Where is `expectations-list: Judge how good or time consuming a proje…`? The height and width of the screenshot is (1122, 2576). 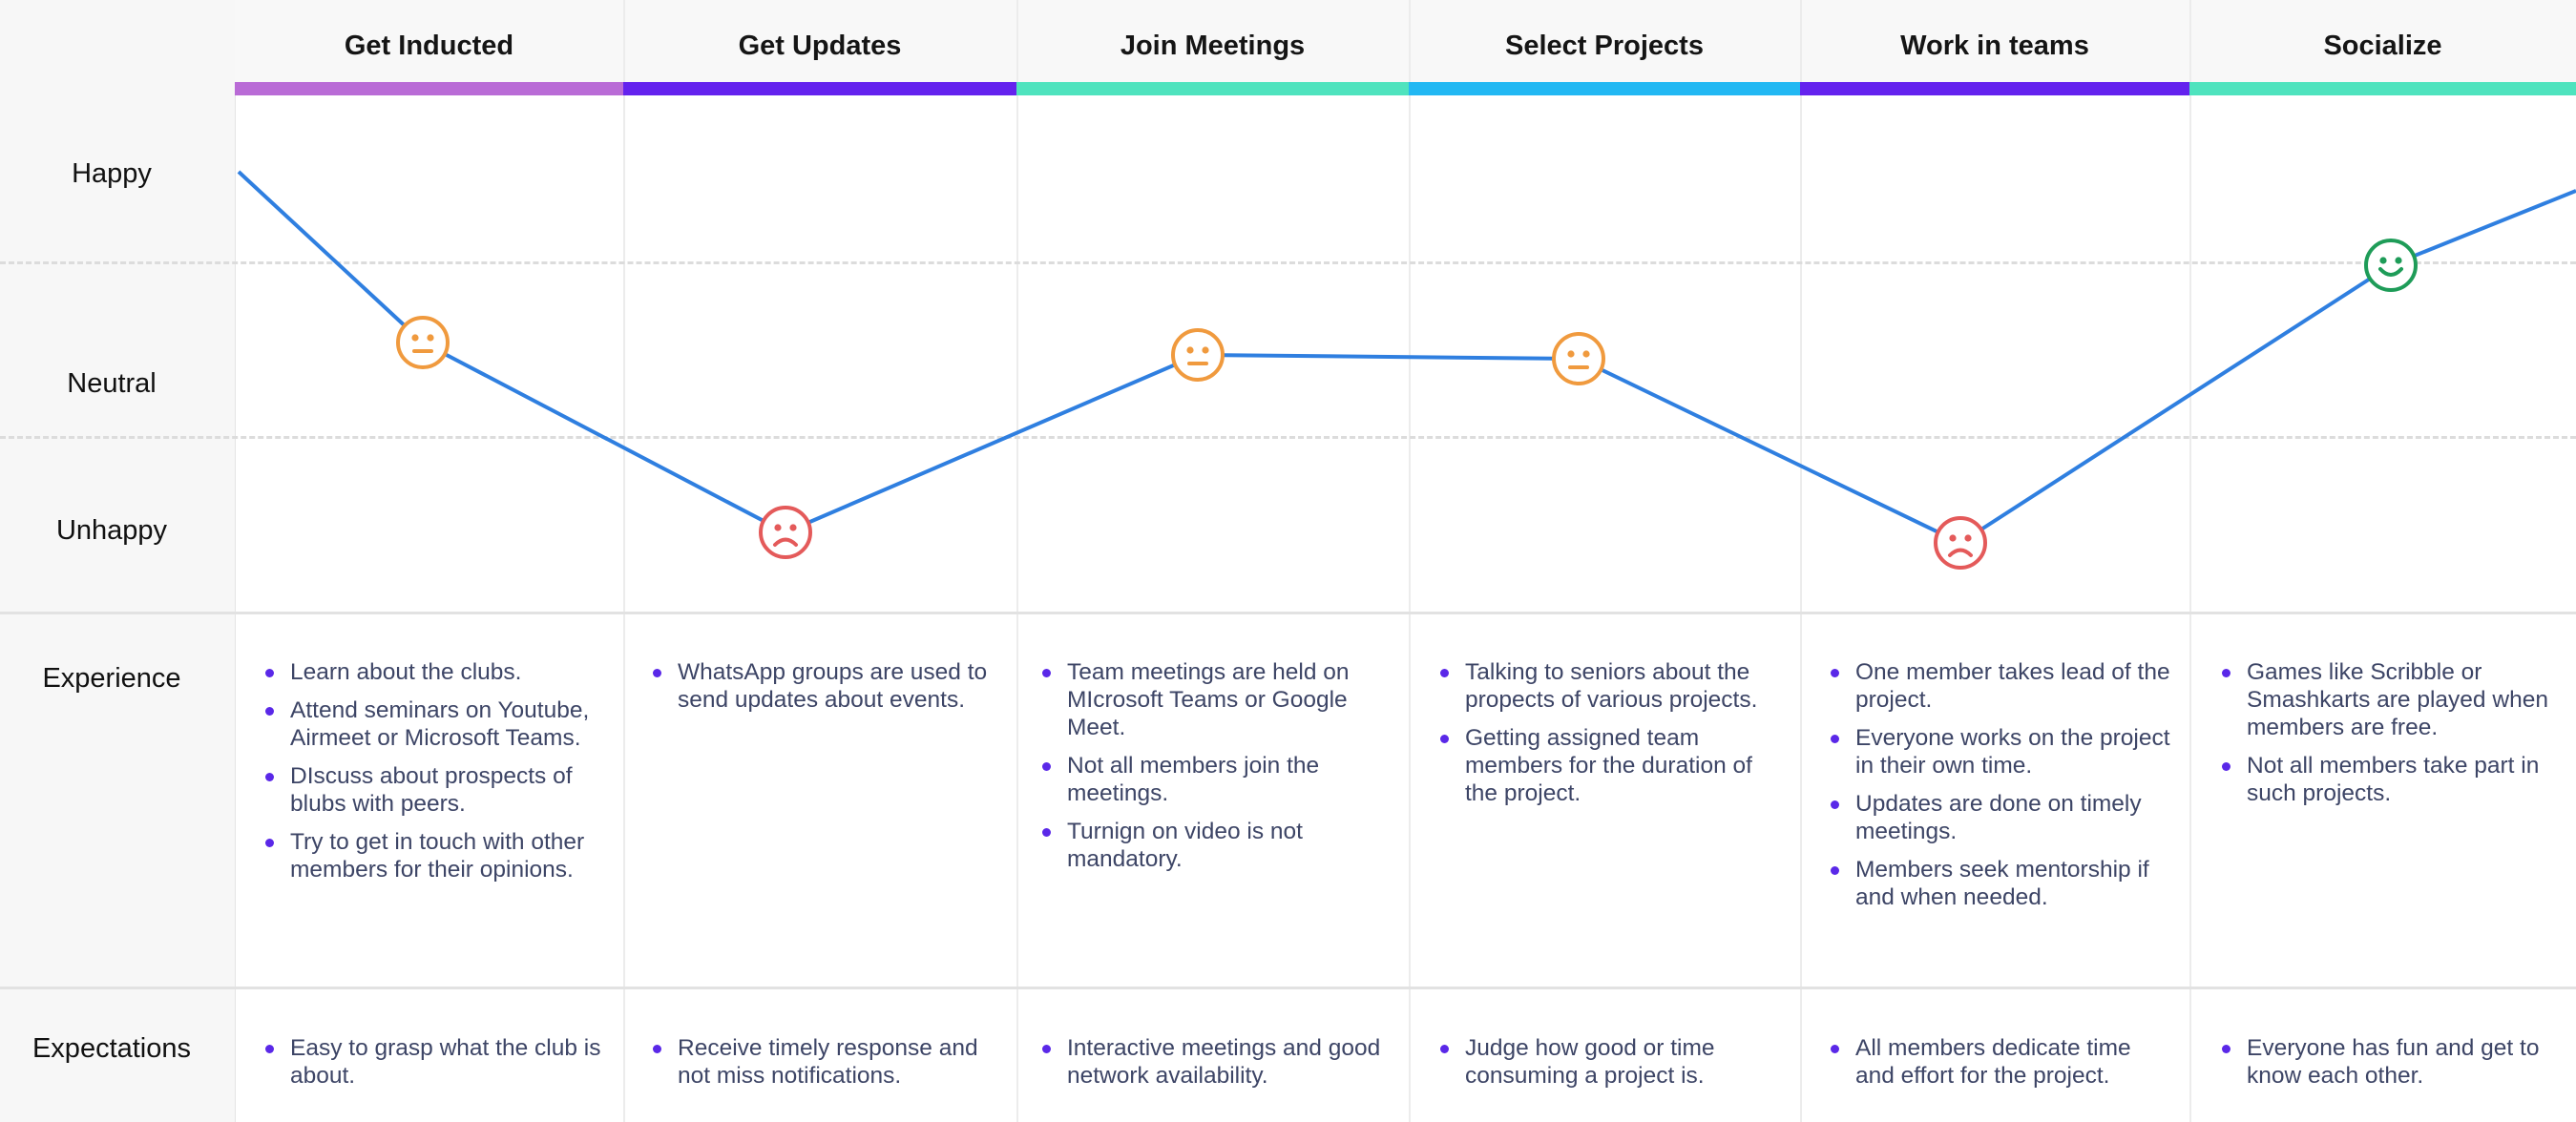
expectations-list: Judge how good or time consuming a proje… is located at coordinates (1607, 1067).